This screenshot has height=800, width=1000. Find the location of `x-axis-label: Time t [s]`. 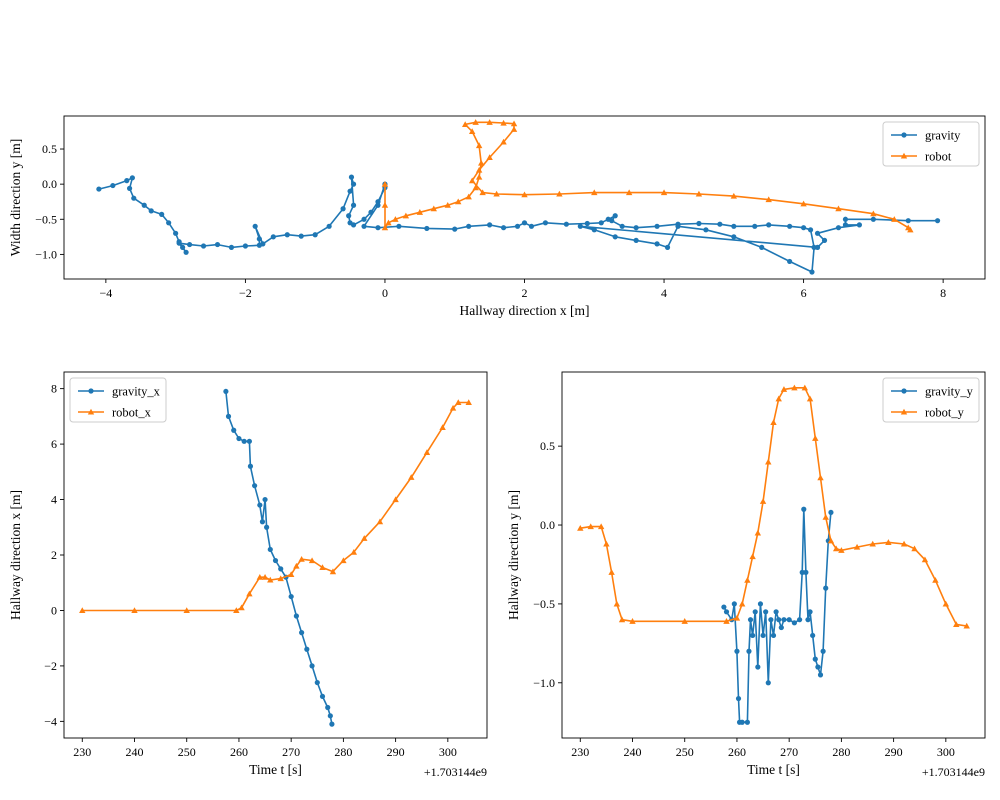

x-axis-label: Time t [s] is located at coordinates (275, 769).